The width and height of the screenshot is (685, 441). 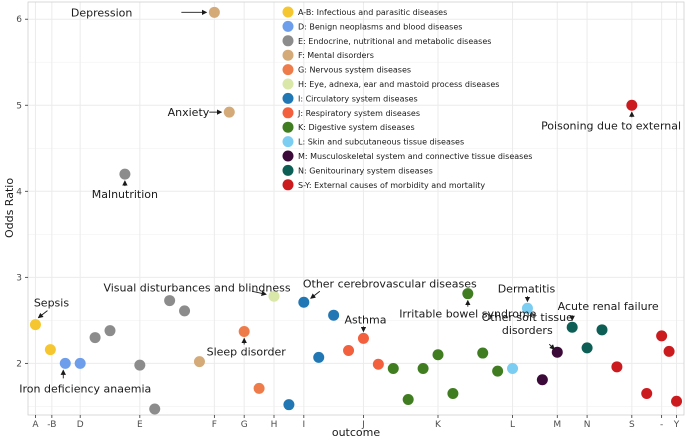 What do you see at coordinates (51, 425) in the screenshot?
I see `x-tick-label: -B` at bounding box center [51, 425].